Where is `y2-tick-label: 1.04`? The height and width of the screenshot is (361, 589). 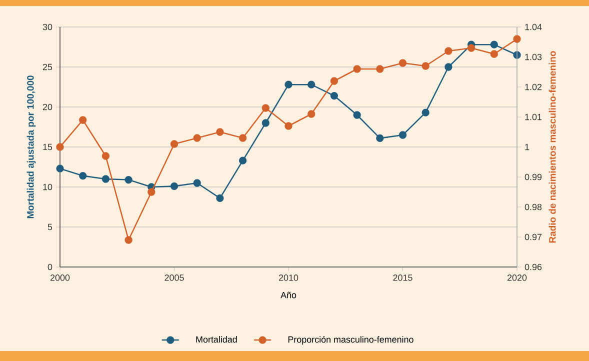
y2-tick-label: 1.04 is located at coordinates (533, 27).